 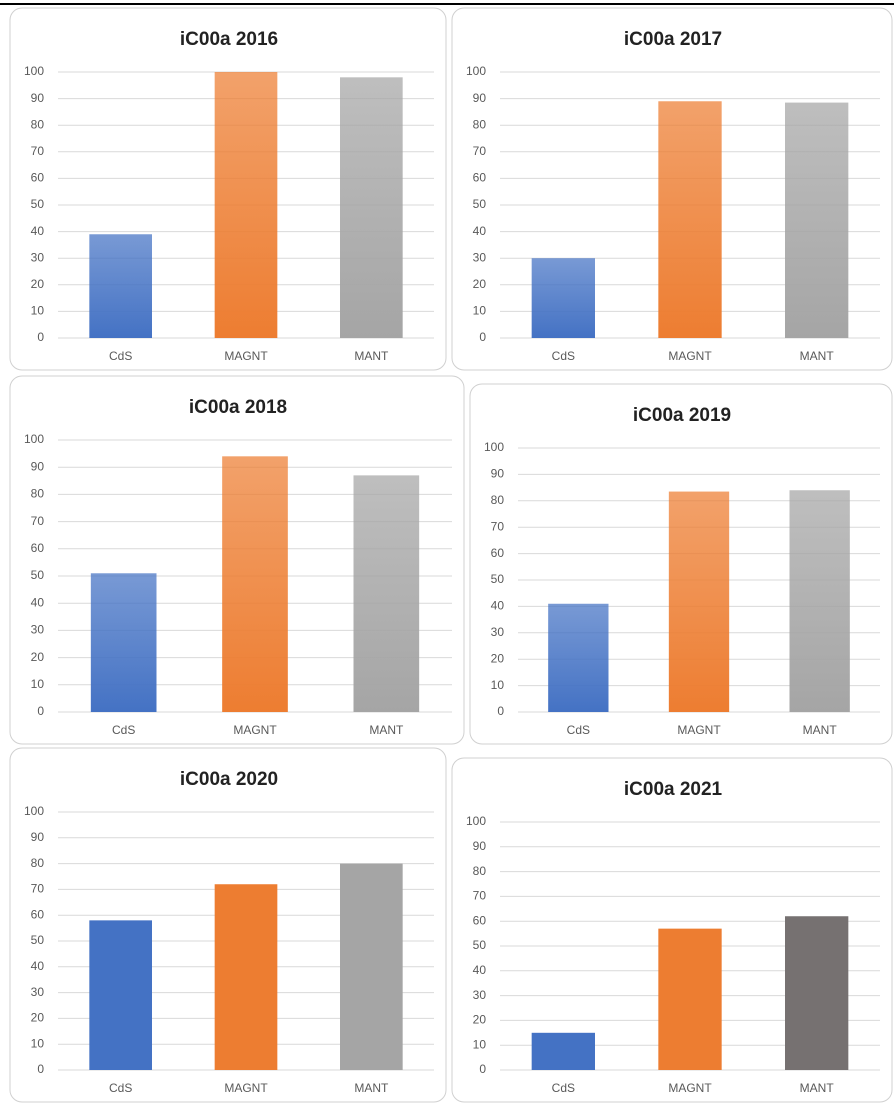 I want to click on chart-title: iC00a 2021, so click(x=673, y=789).